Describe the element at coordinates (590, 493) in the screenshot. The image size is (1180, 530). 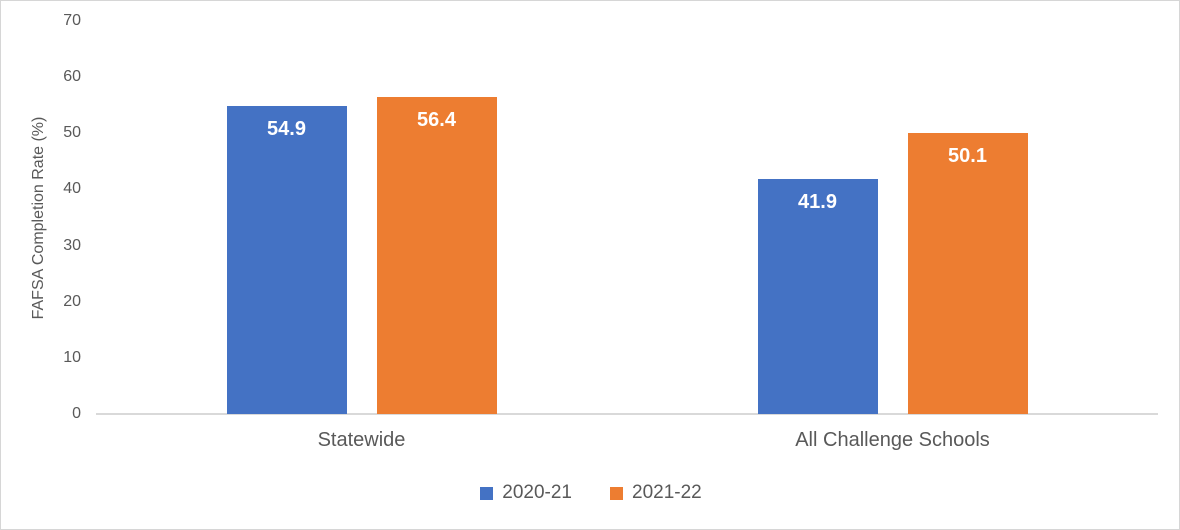
I see `legend: 2020-21 2021-22` at that location.